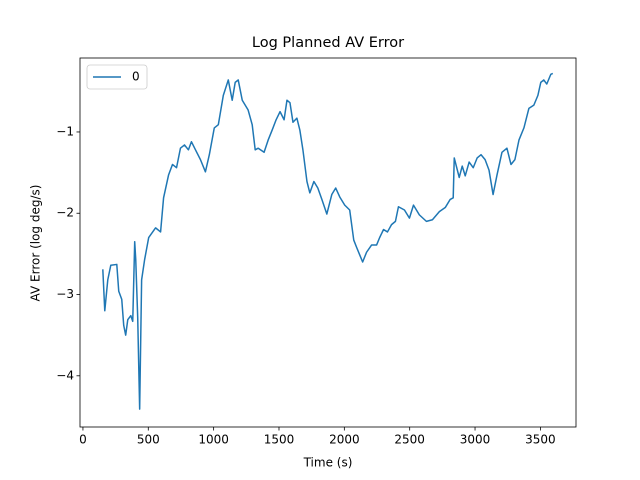  I want to click on y-tick-label: −1, so click(65, 131).